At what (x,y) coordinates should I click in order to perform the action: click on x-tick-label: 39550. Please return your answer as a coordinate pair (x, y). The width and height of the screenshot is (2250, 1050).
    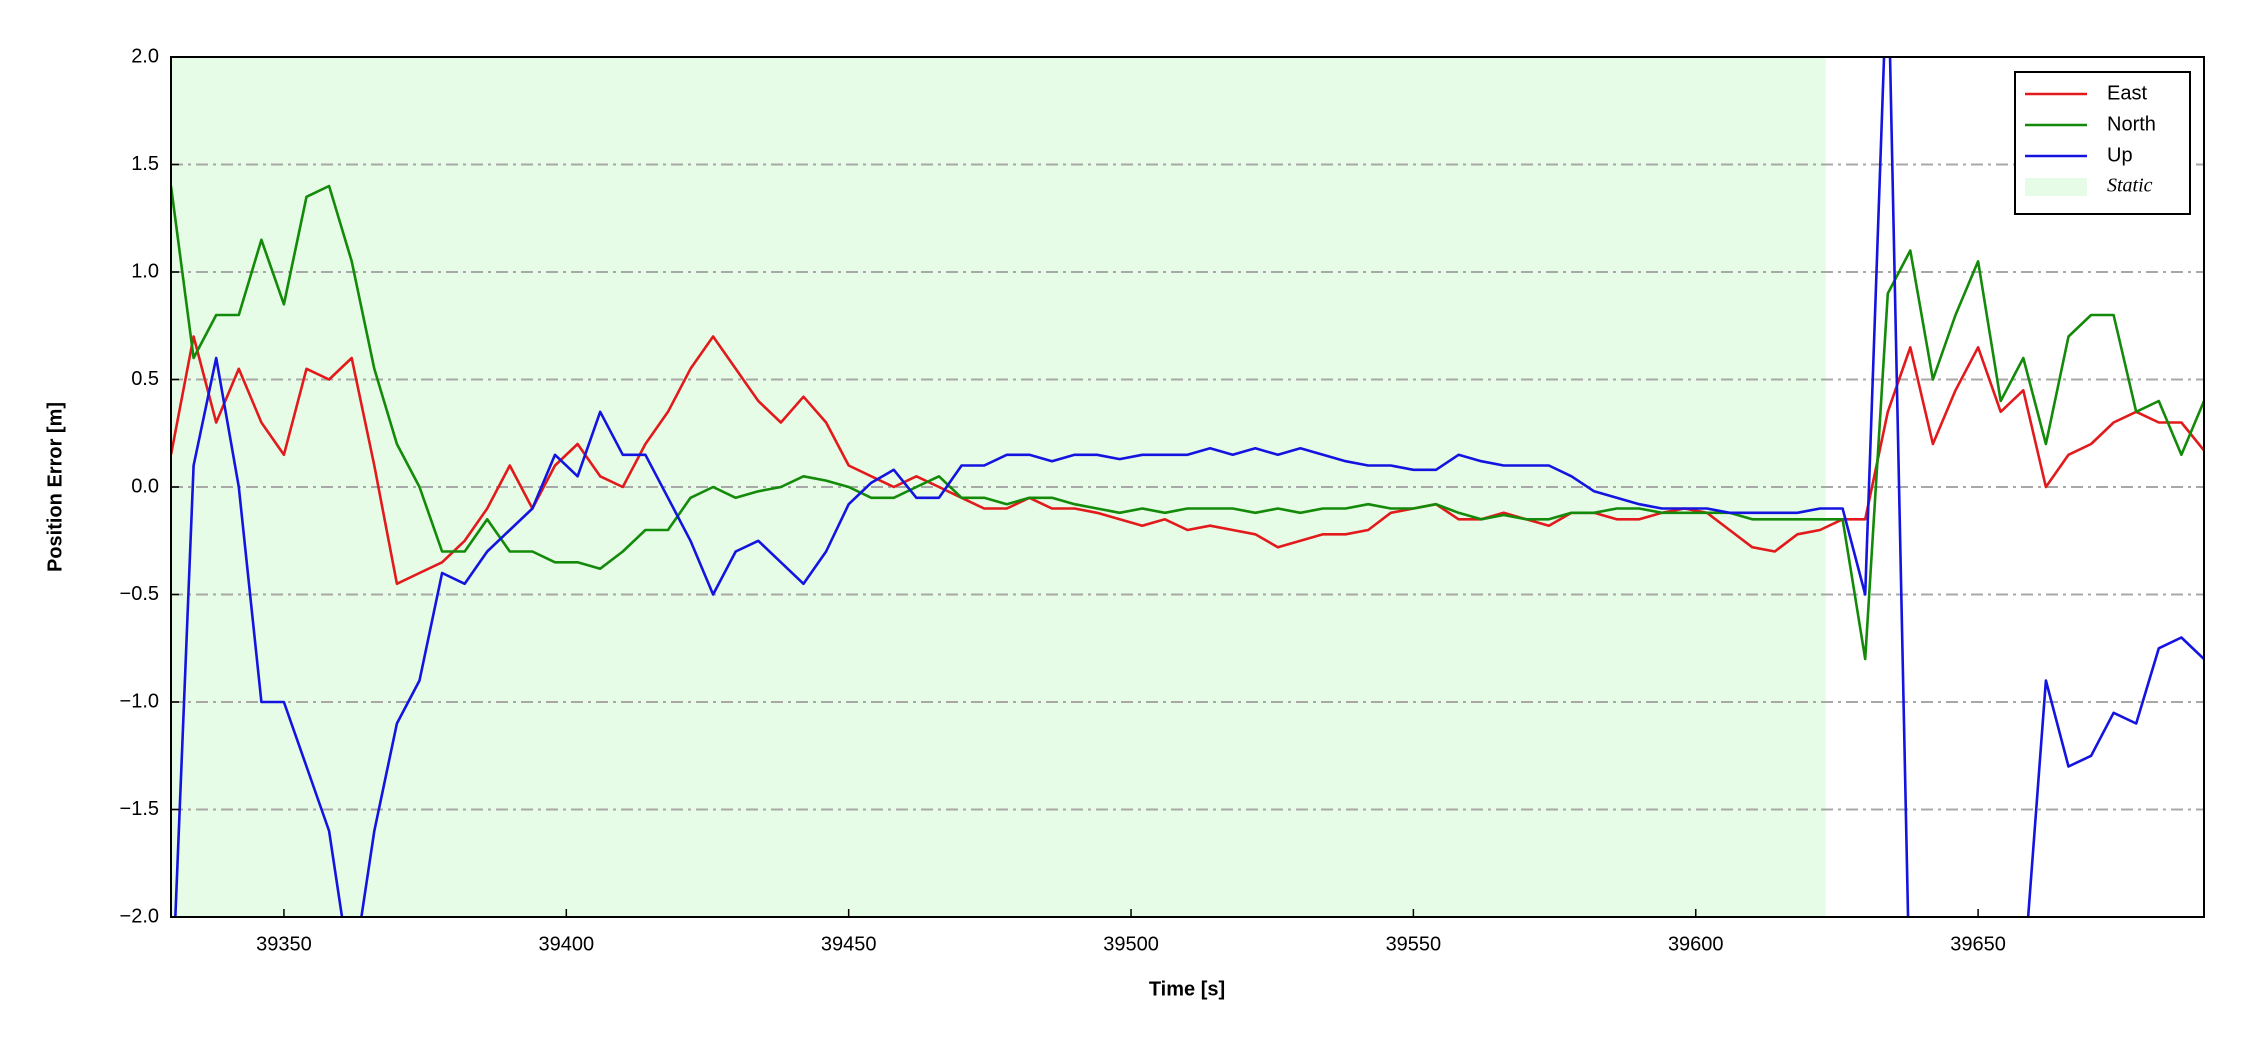
    Looking at the image, I should click on (1414, 944).